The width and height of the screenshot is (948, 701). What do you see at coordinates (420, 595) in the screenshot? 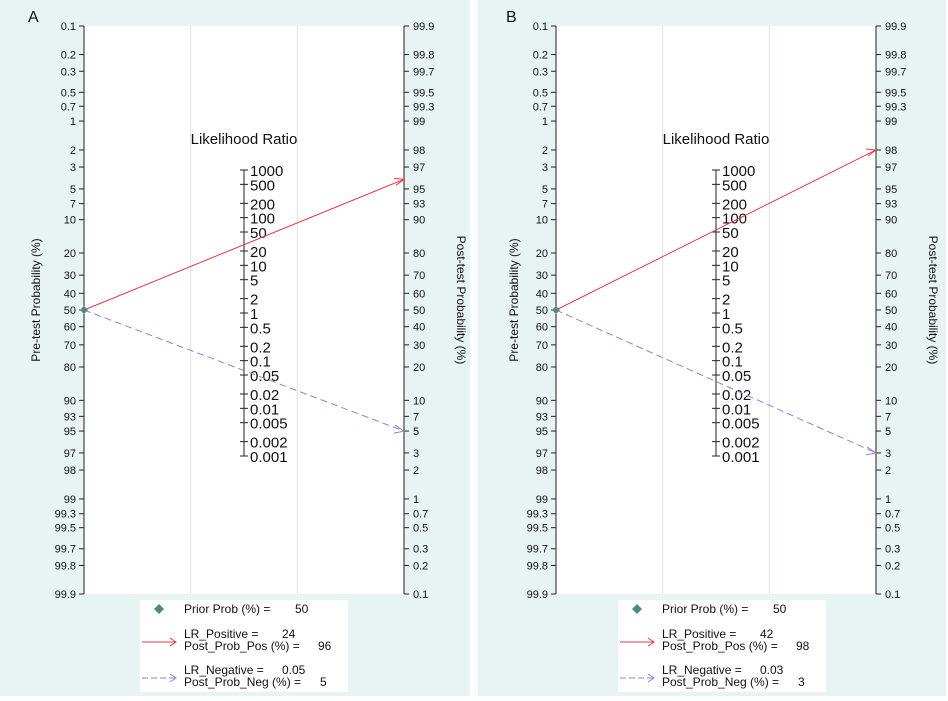
I see `right-tick-label: 0.1` at bounding box center [420, 595].